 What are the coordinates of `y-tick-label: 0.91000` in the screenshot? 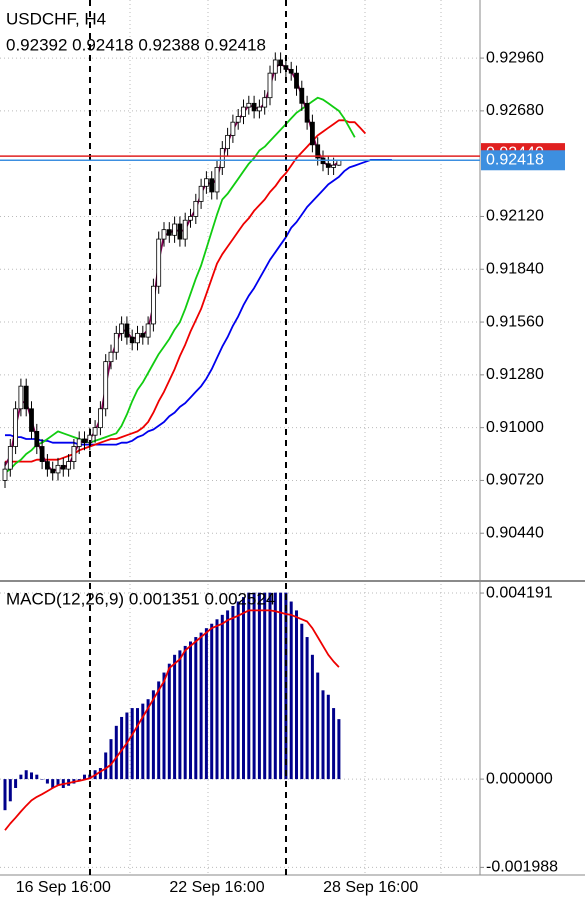 It's located at (515, 427).